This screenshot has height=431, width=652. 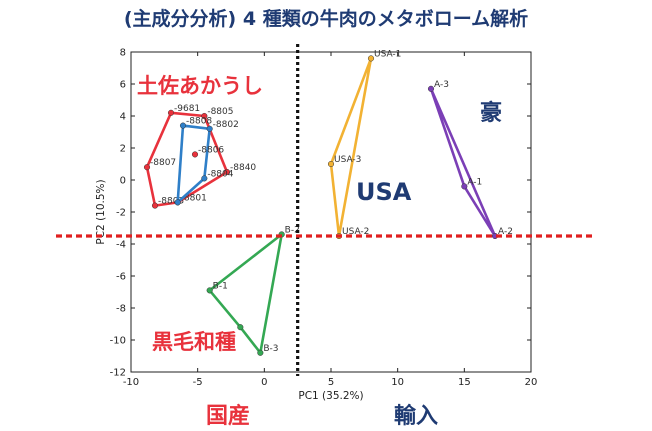 I want to click on point-label: B-1, so click(x=220, y=286).